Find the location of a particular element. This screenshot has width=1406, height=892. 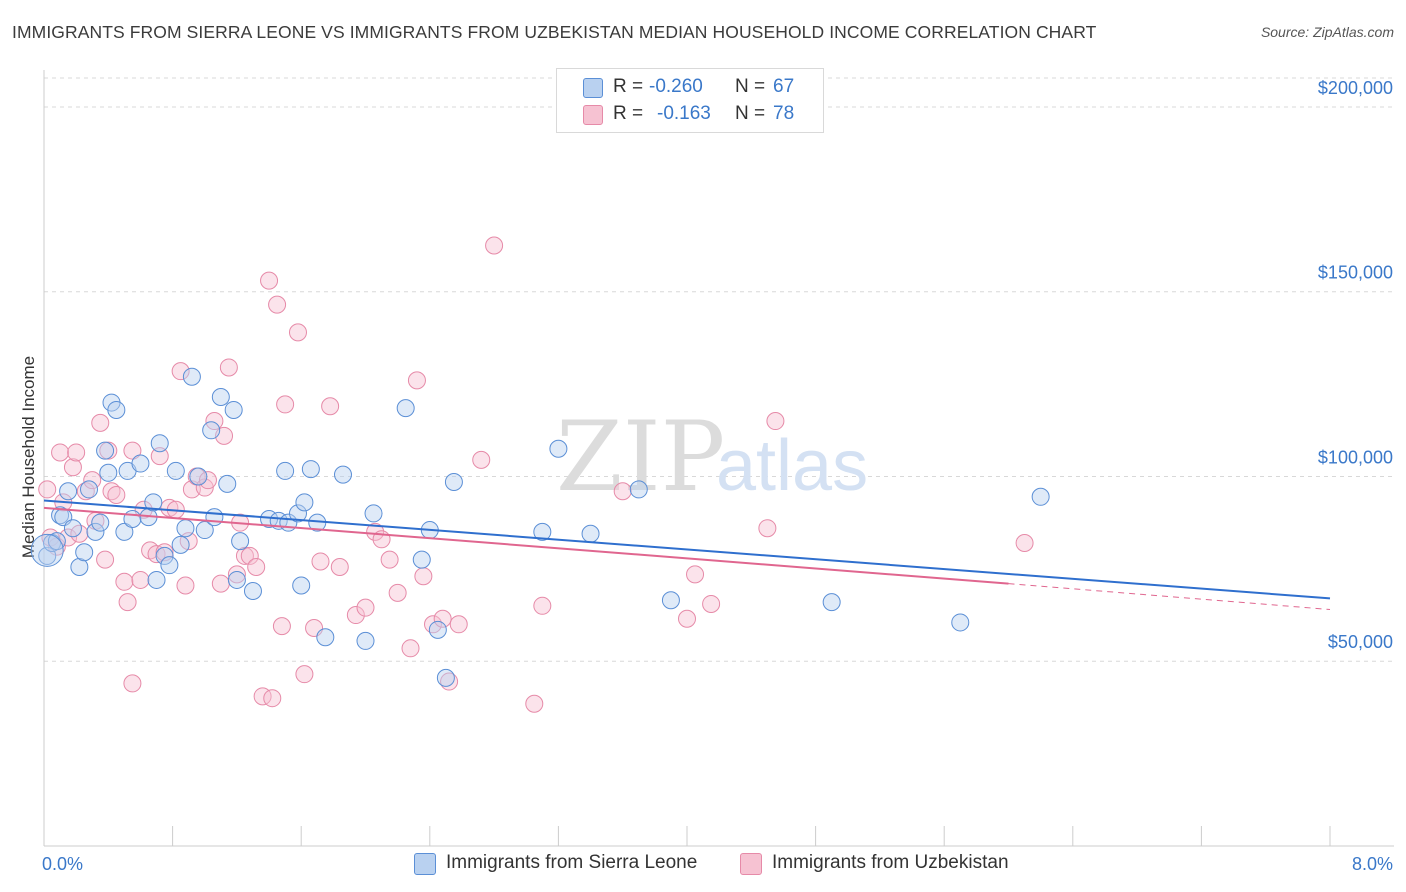

y-axis-label: Median Household Income is located at coordinates (28, 457).